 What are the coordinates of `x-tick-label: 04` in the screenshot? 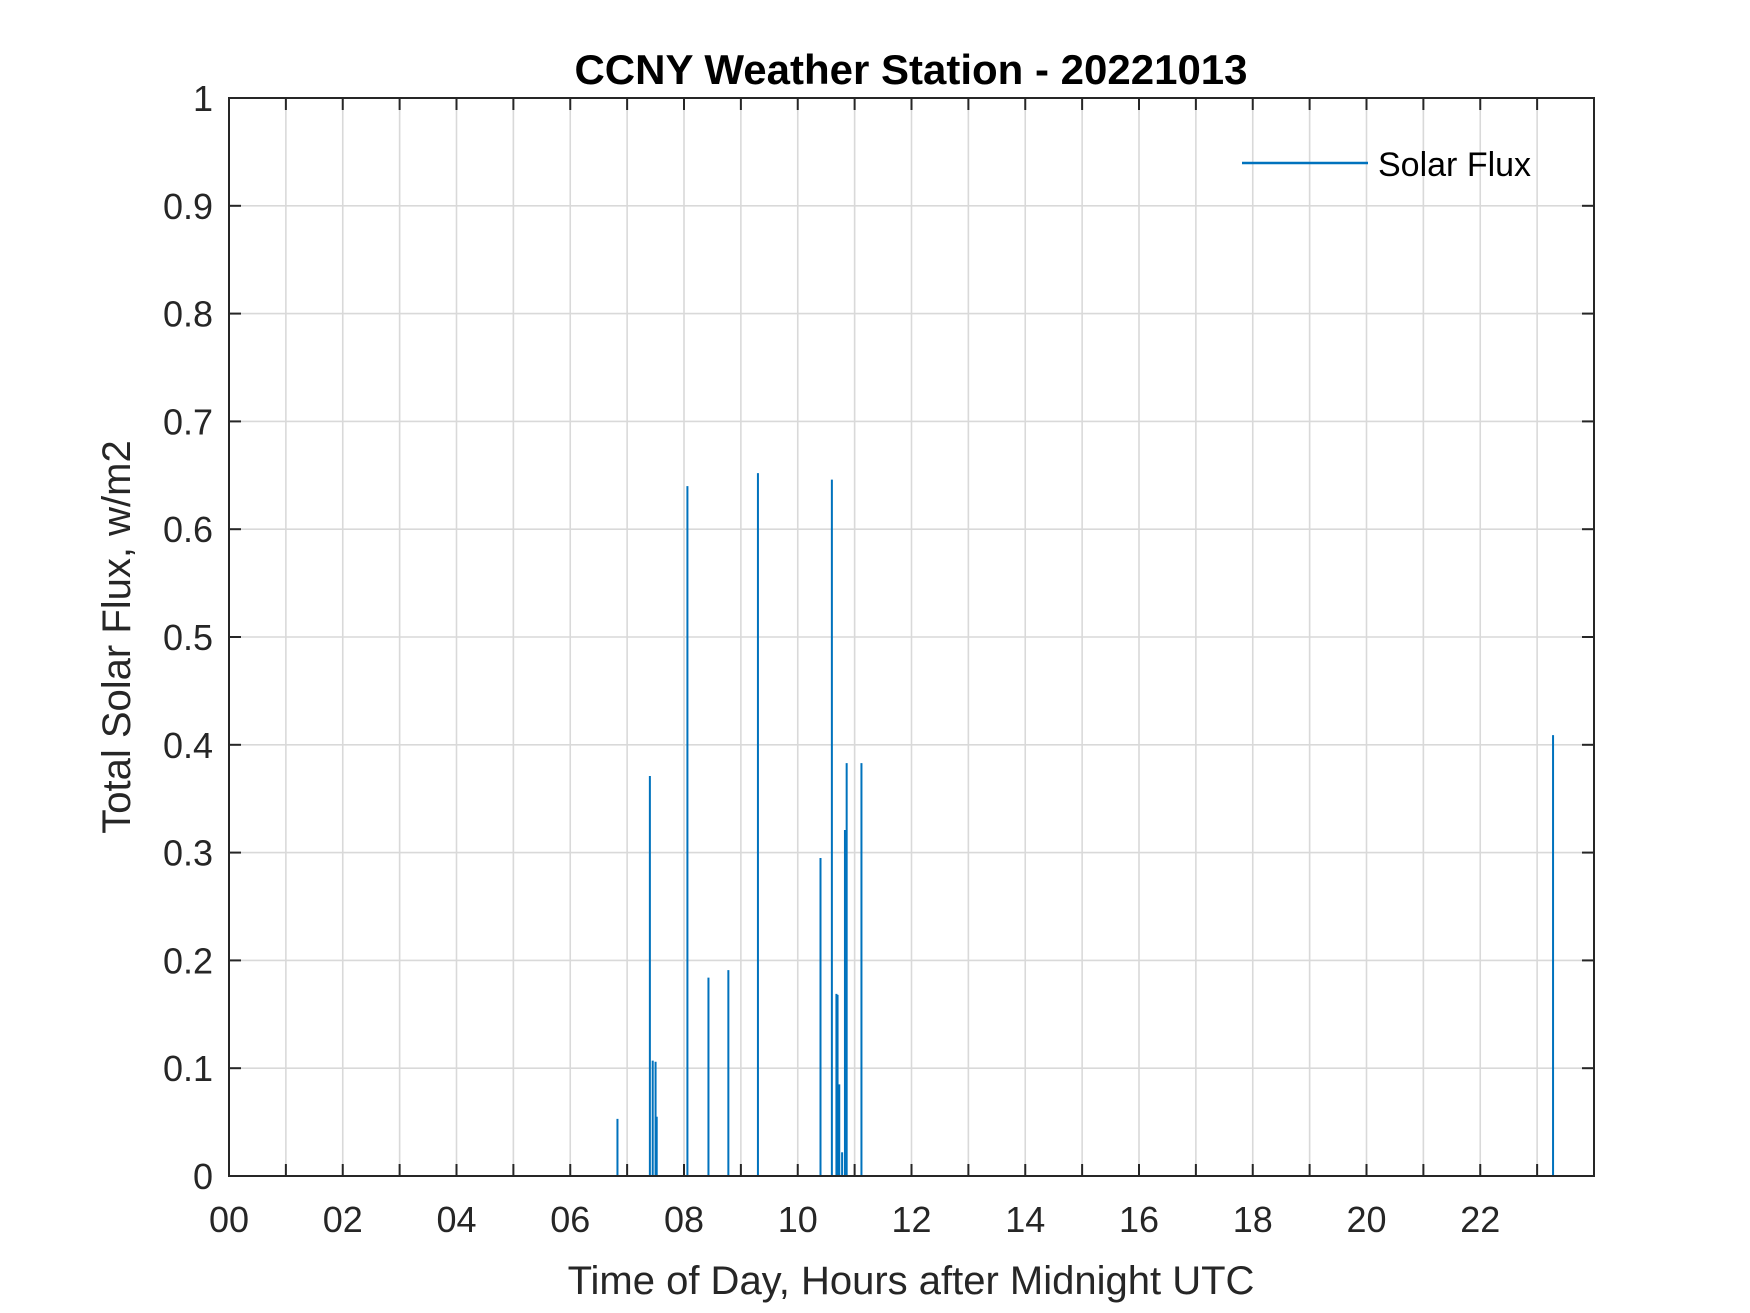 It's located at (456, 1219).